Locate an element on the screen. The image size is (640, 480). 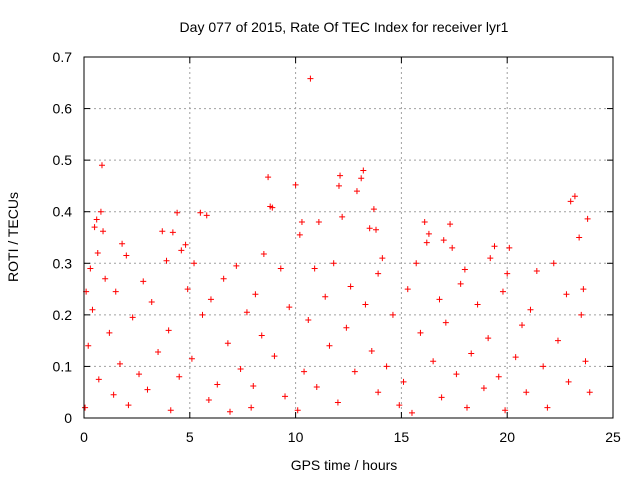
x-tick-label: 15 is located at coordinates (402, 437).